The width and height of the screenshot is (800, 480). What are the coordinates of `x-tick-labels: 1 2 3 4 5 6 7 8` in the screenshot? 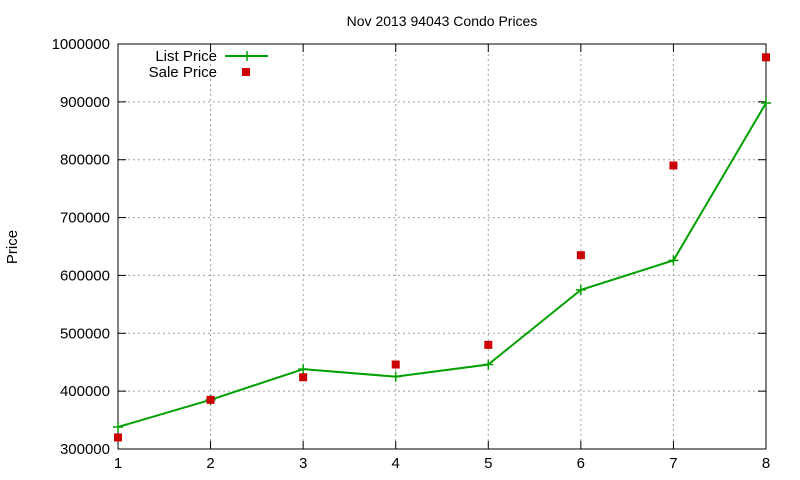 It's located at (442, 463).